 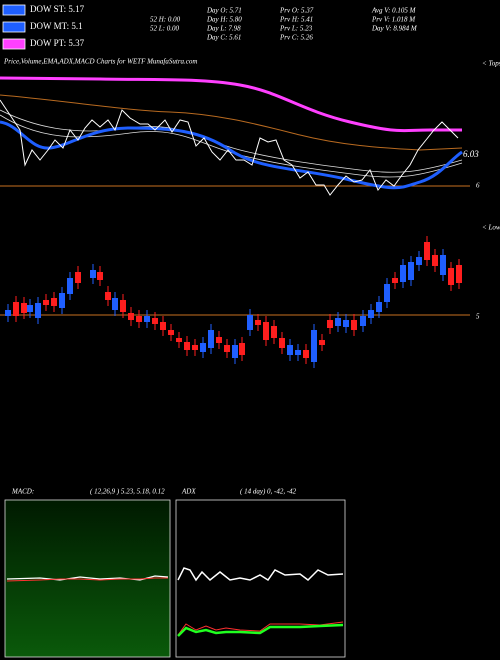 I want to click on stat: Day L: 7.98, so click(x=223, y=29).